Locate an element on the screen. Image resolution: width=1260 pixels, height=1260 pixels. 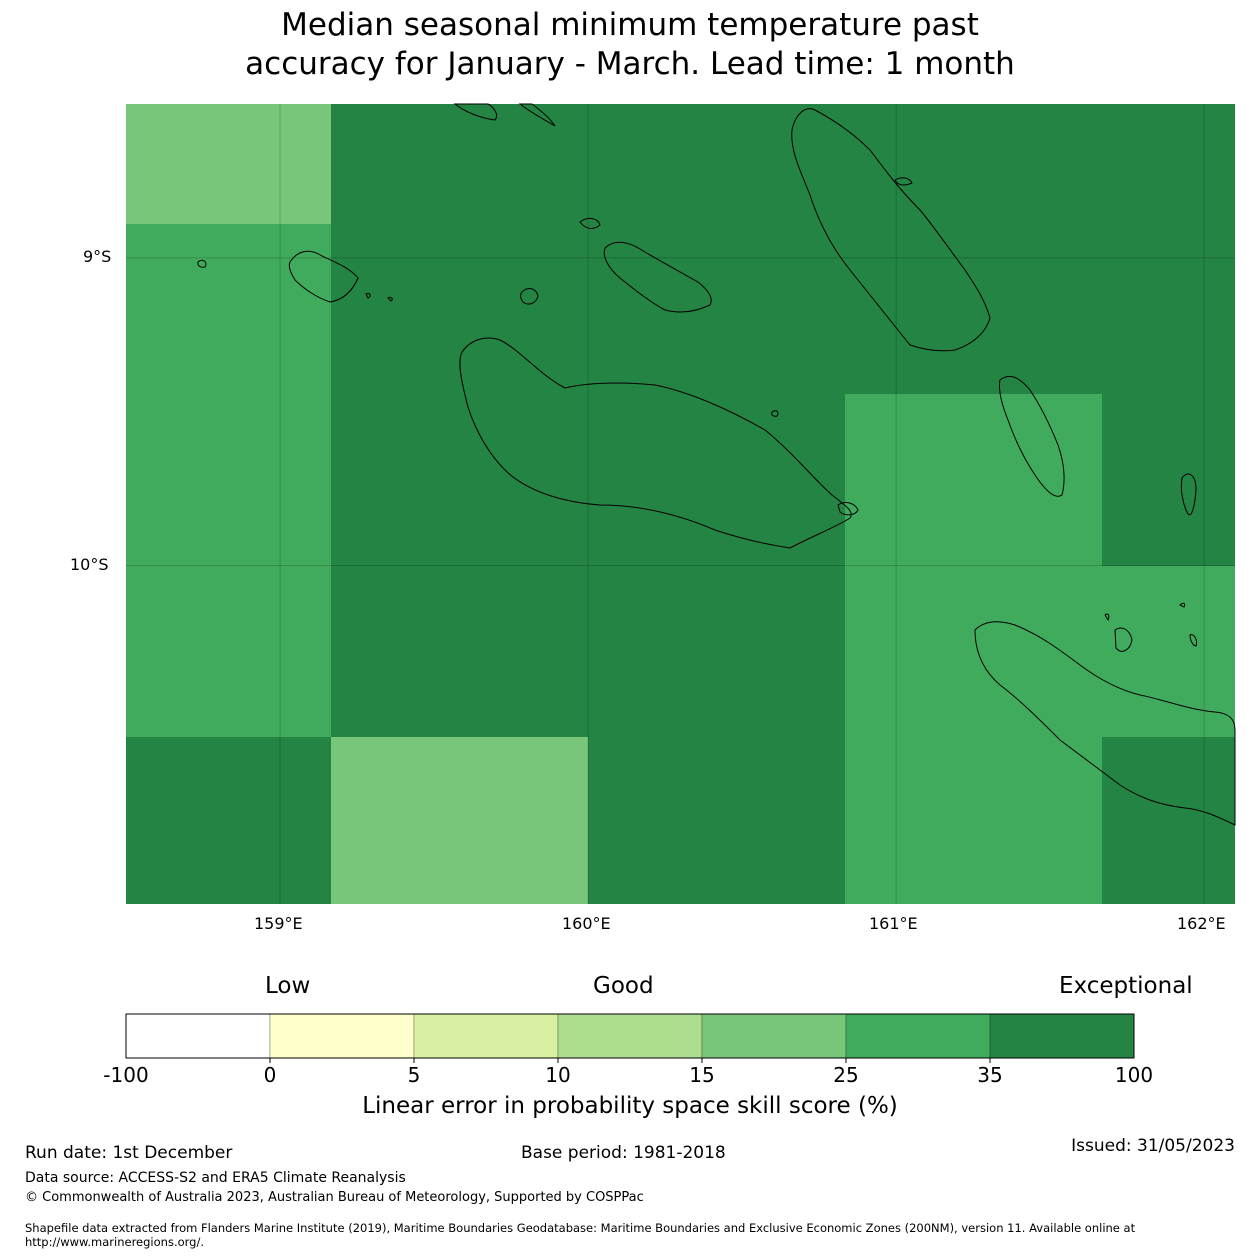
coastline-malaita is located at coordinates (1032, 436).